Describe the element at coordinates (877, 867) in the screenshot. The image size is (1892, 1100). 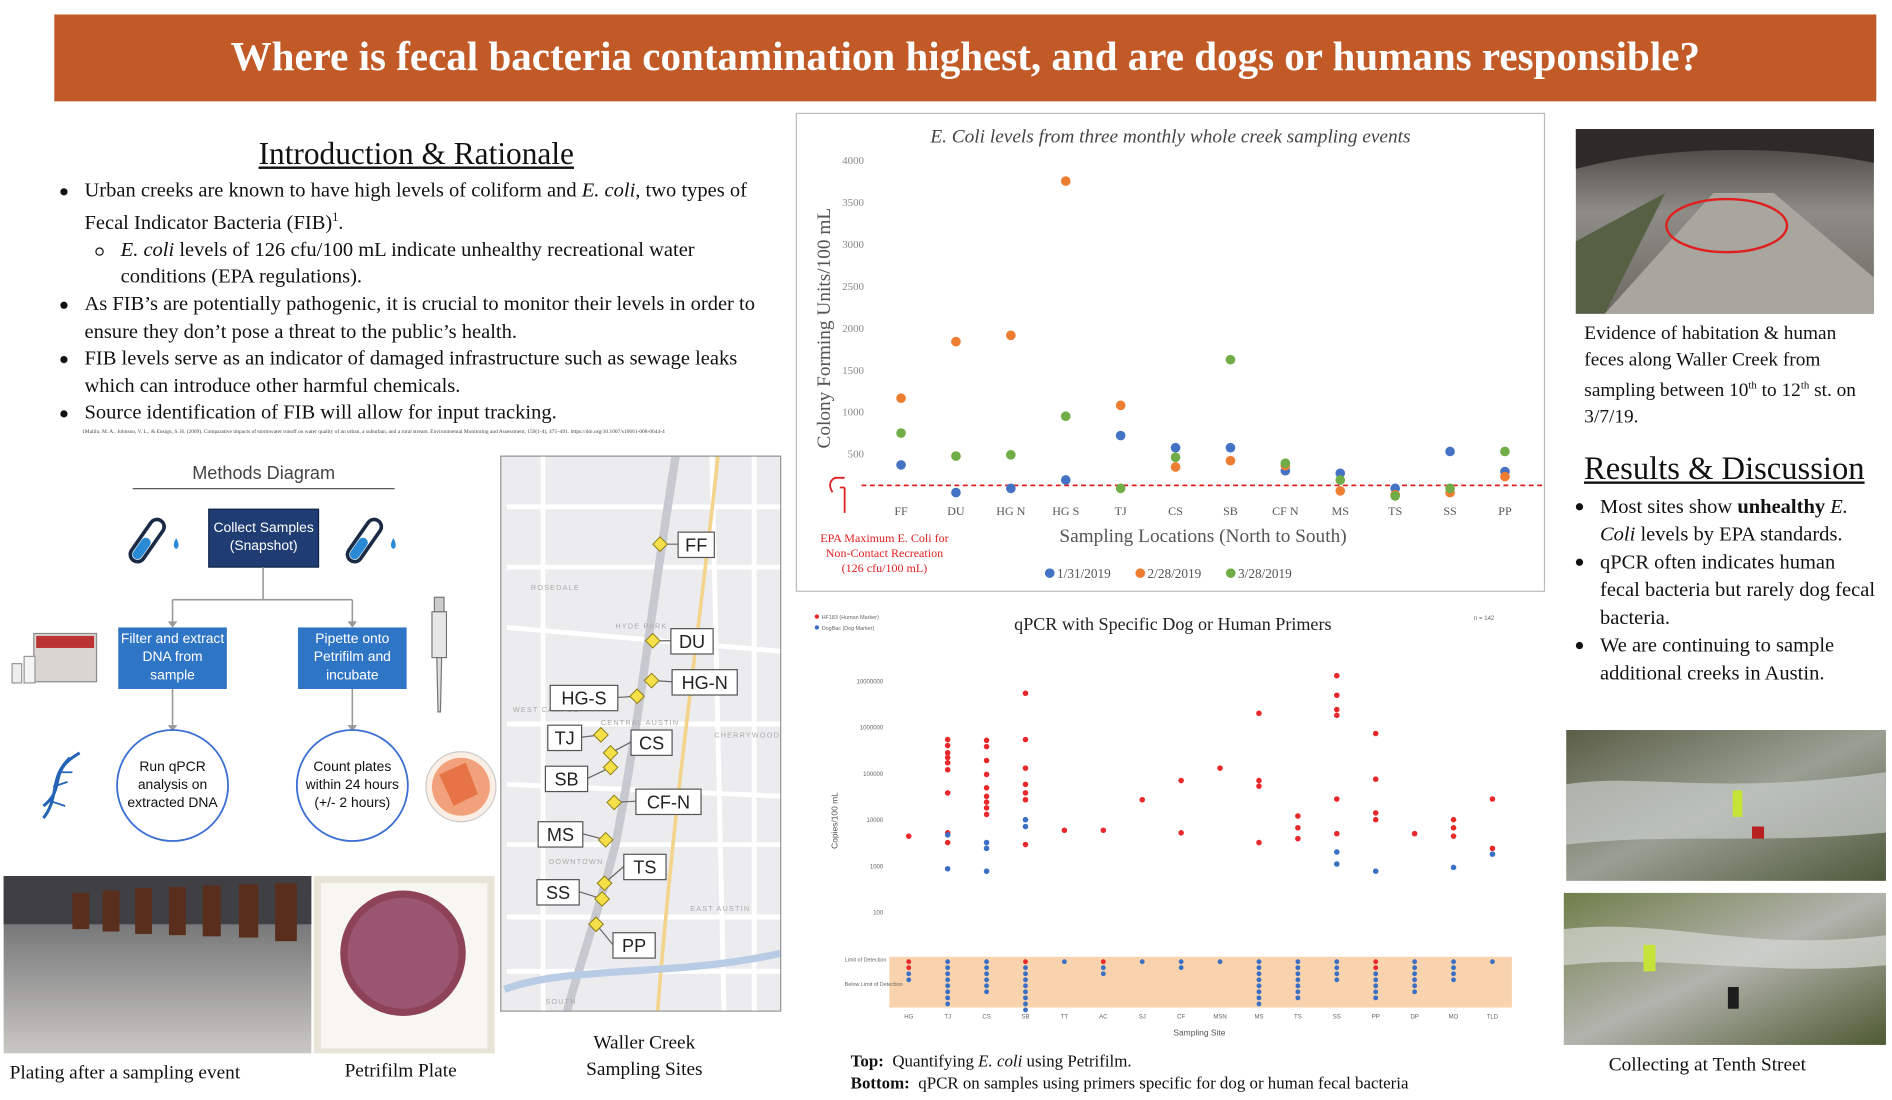
I see `y-tick-label: 1000` at that location.